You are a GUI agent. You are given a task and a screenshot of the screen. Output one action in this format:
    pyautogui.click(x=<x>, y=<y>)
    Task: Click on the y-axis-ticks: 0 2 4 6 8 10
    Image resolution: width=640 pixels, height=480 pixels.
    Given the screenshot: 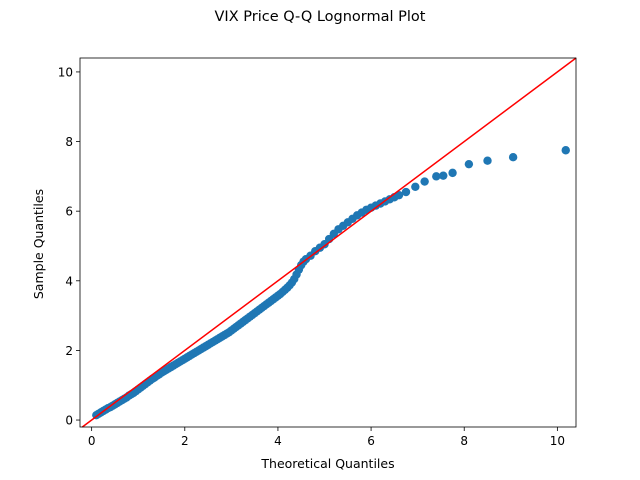 What is the action you would take?
    pyautogui.click(x=69, y=246)
    